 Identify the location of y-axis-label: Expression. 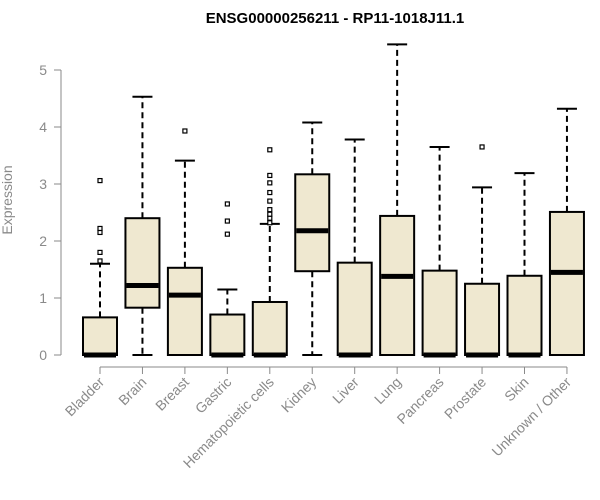
(7, 199).